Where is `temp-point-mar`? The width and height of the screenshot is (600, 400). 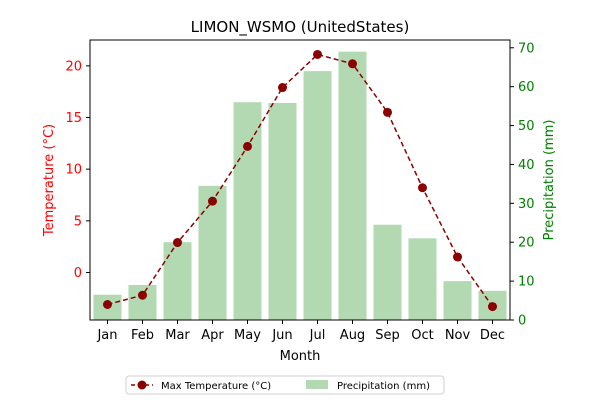
temp-point-mar is located at coordinates (177, 243).